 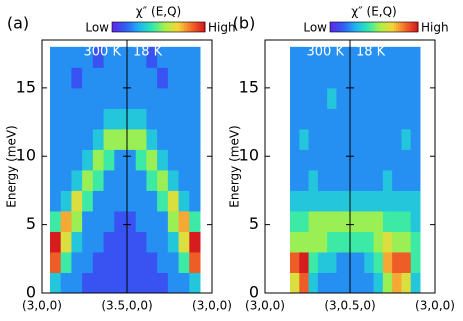 I want to click on annotation: 300 K, so click(x=326, y=52).